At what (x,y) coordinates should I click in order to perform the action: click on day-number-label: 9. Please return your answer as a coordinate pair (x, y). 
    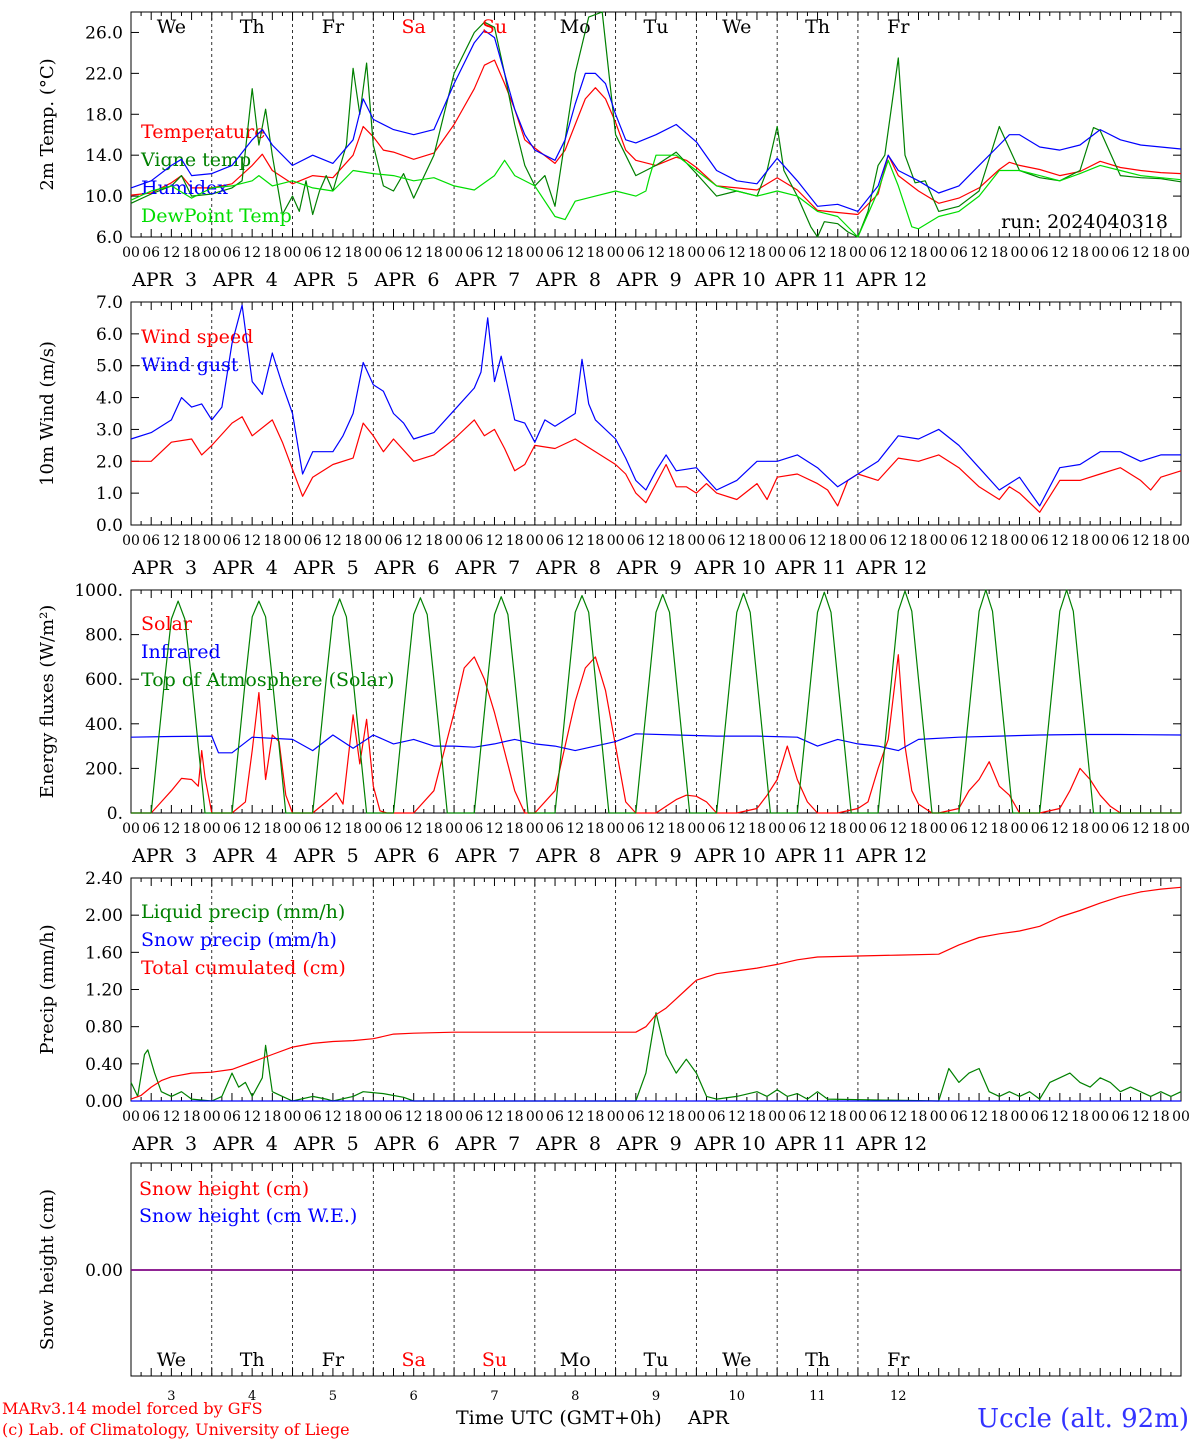
    Looking at the image, I should click on (656, 1396).